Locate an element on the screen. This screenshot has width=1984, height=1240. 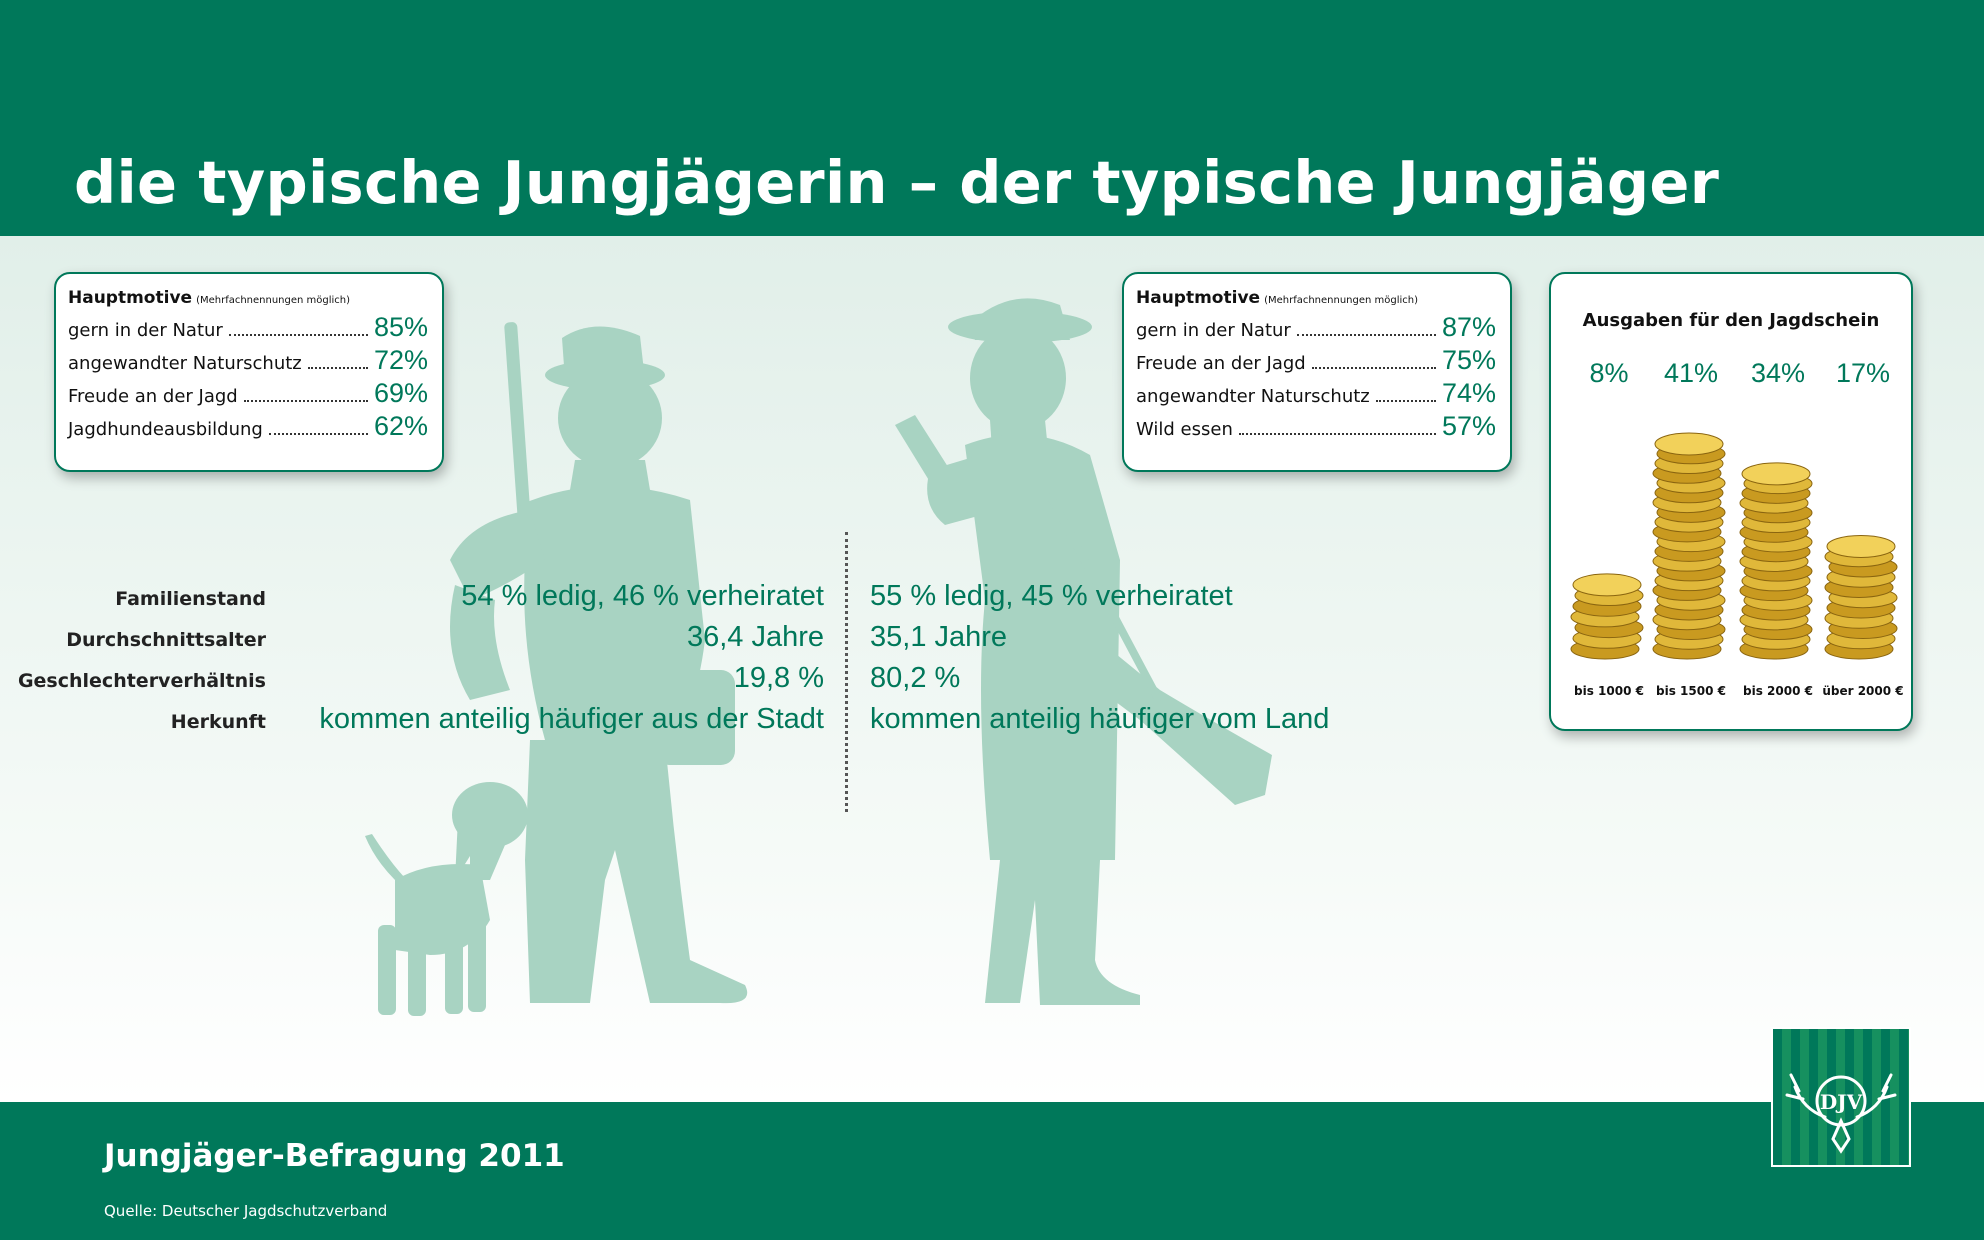
cost-title: Ausgaben für den Jagdschein is located at coordinates (1731, 320).